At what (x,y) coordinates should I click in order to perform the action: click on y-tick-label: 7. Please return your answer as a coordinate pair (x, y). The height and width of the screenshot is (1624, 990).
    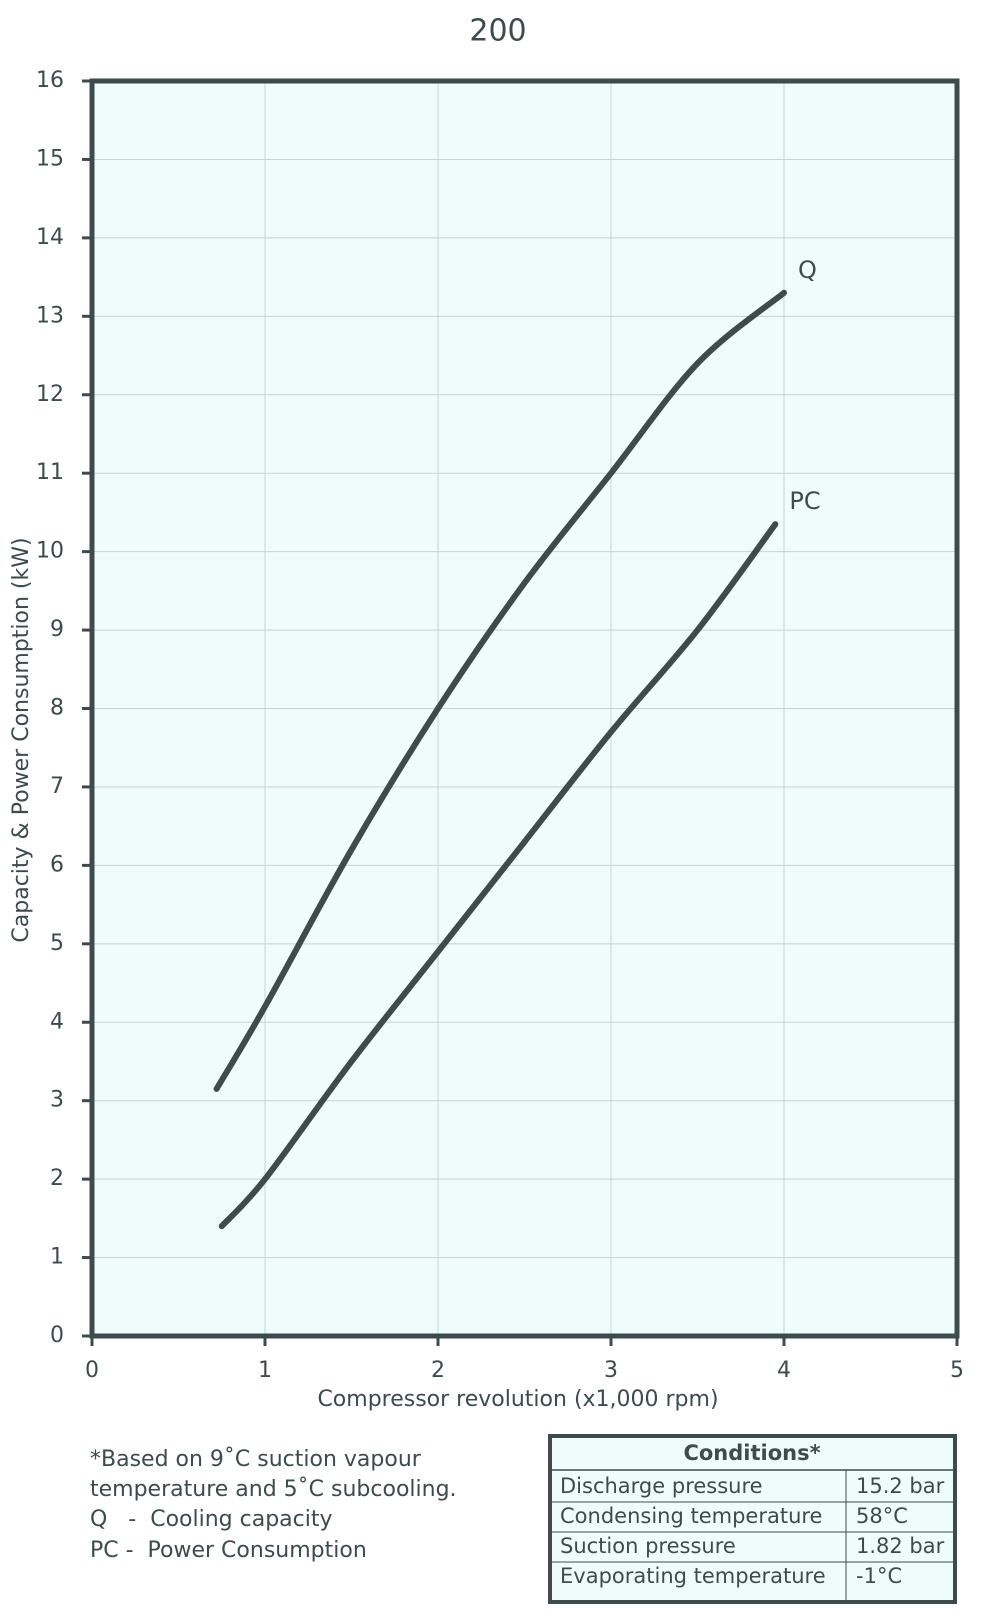
    Looking at the image, I should click on (57, 786).